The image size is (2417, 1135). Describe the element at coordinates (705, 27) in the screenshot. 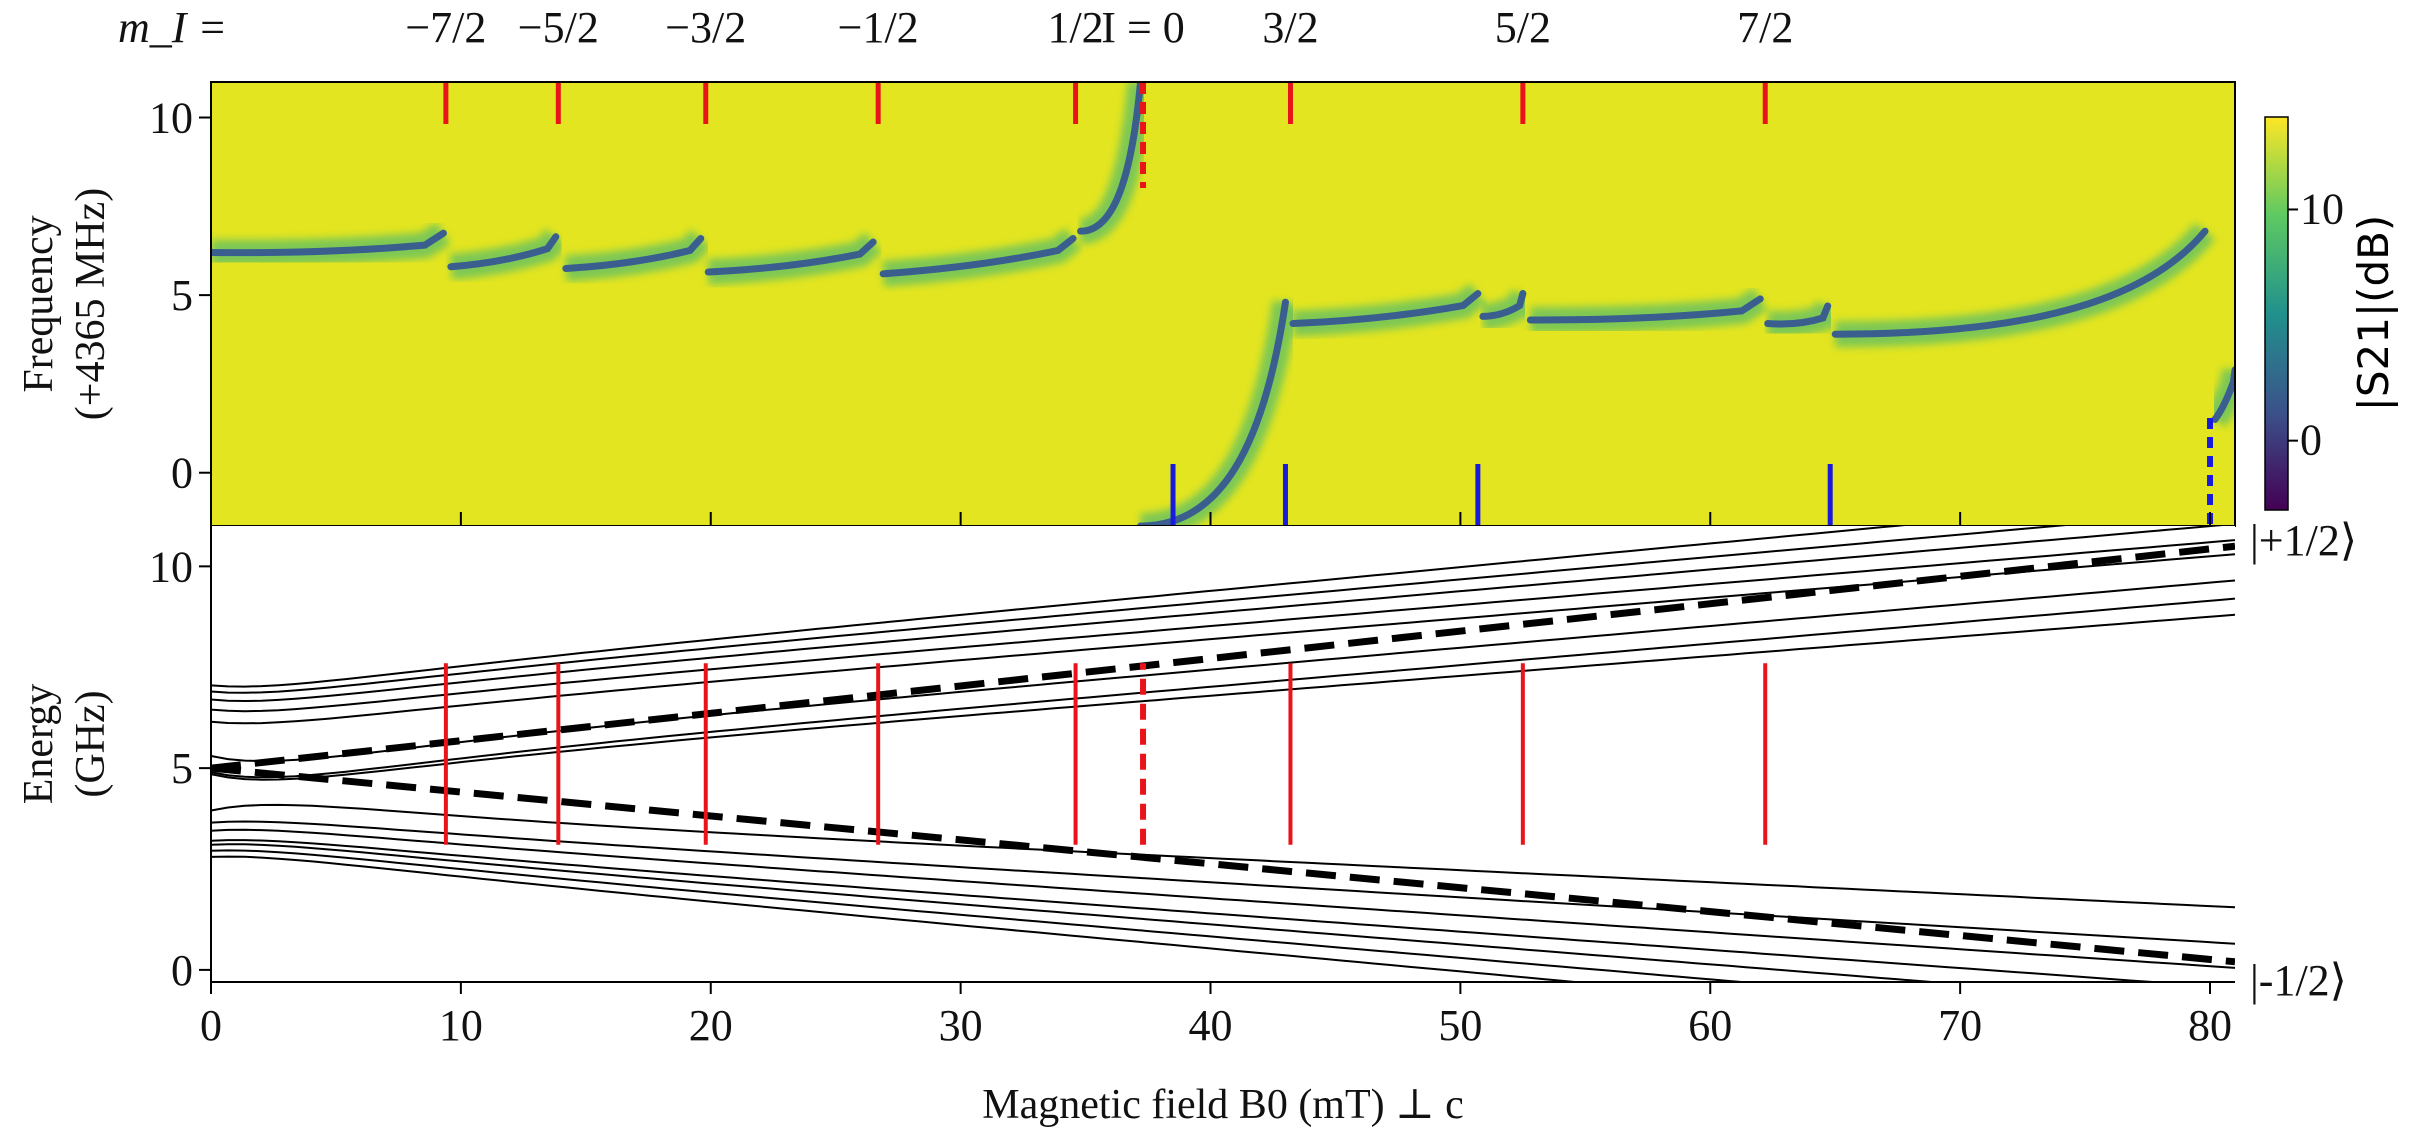

I see `mi-label: −3/2` at that location.